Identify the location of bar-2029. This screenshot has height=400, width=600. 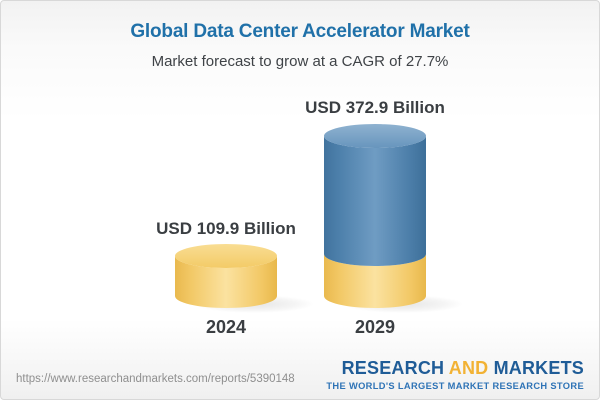
(375, 216).